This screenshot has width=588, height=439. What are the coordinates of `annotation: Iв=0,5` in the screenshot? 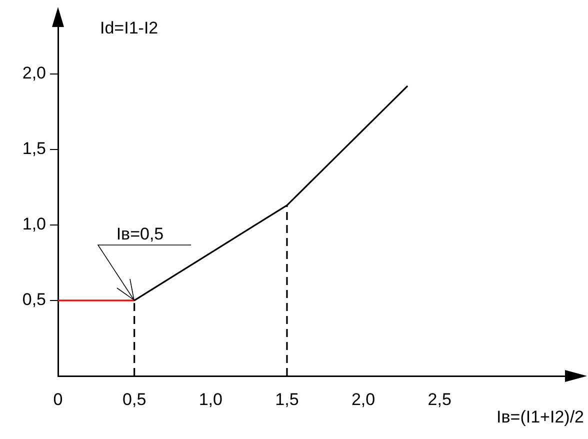 It's located at (140, 234).